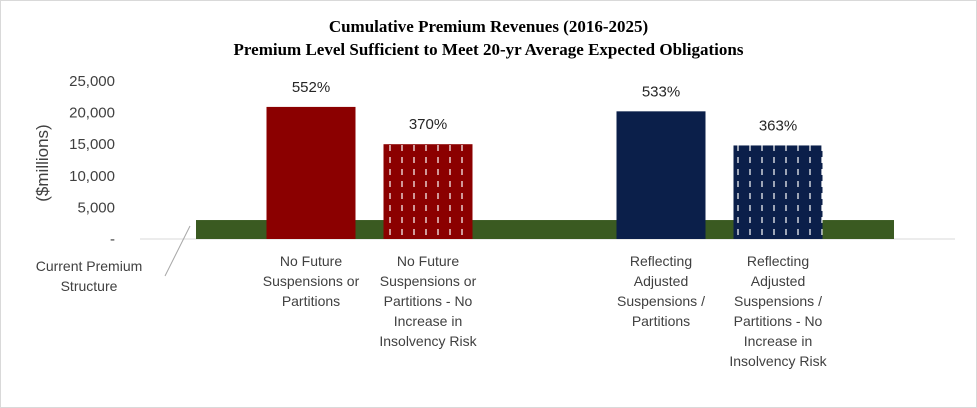  What do you see at coordinates (661, 91) in the screenshot?
I see `data-label: 533%` at bounding box center [661, 91].